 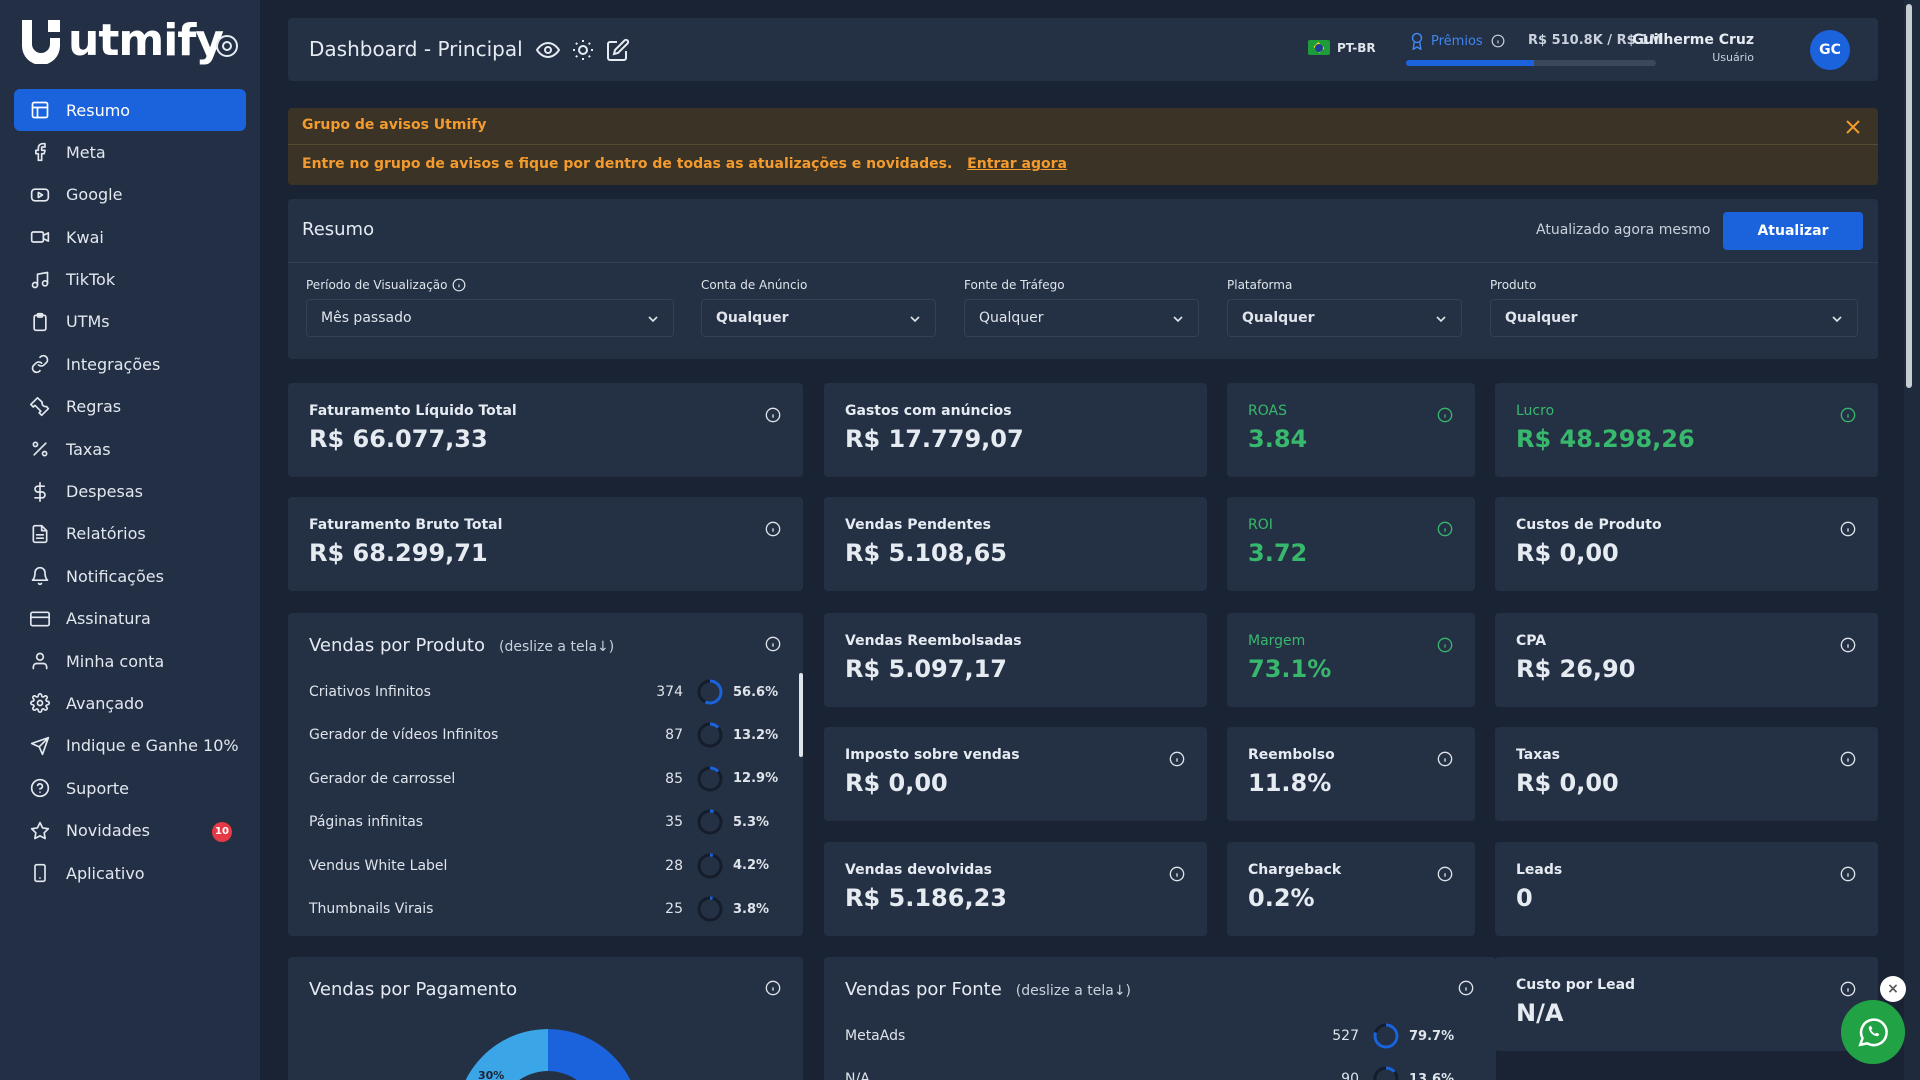 What do you see at coordinates (1524, 898) in the screenshot?
I see `metric-value: 0` at bounding box center [1524, 898].